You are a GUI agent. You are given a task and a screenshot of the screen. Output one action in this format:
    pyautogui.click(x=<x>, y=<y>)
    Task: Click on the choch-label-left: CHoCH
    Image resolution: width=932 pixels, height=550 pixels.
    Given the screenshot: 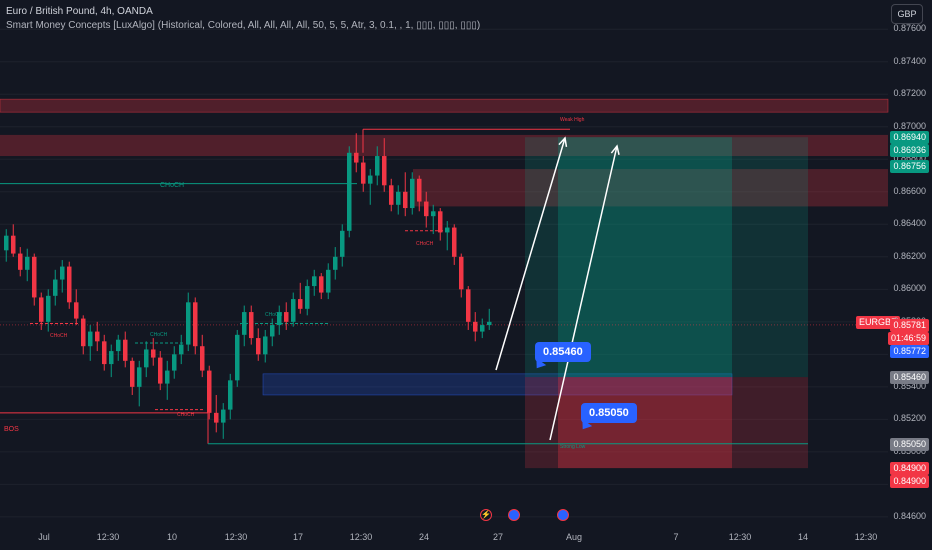 What is the action you would take?
    pyautogui.click(x=159, y=335)
    